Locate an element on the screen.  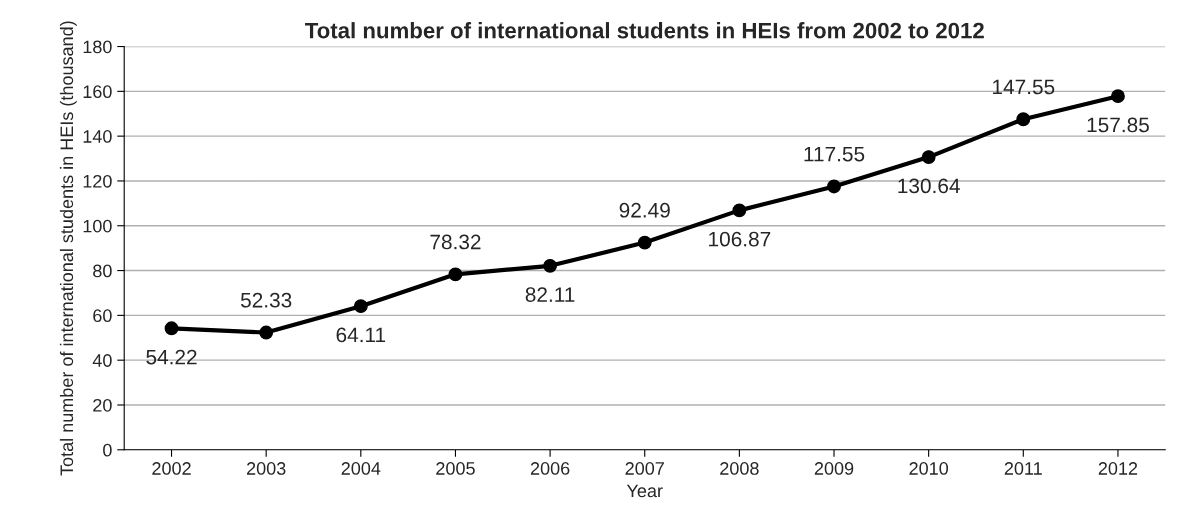
y-tick-label: 140 is located at coordinates (97, 136).